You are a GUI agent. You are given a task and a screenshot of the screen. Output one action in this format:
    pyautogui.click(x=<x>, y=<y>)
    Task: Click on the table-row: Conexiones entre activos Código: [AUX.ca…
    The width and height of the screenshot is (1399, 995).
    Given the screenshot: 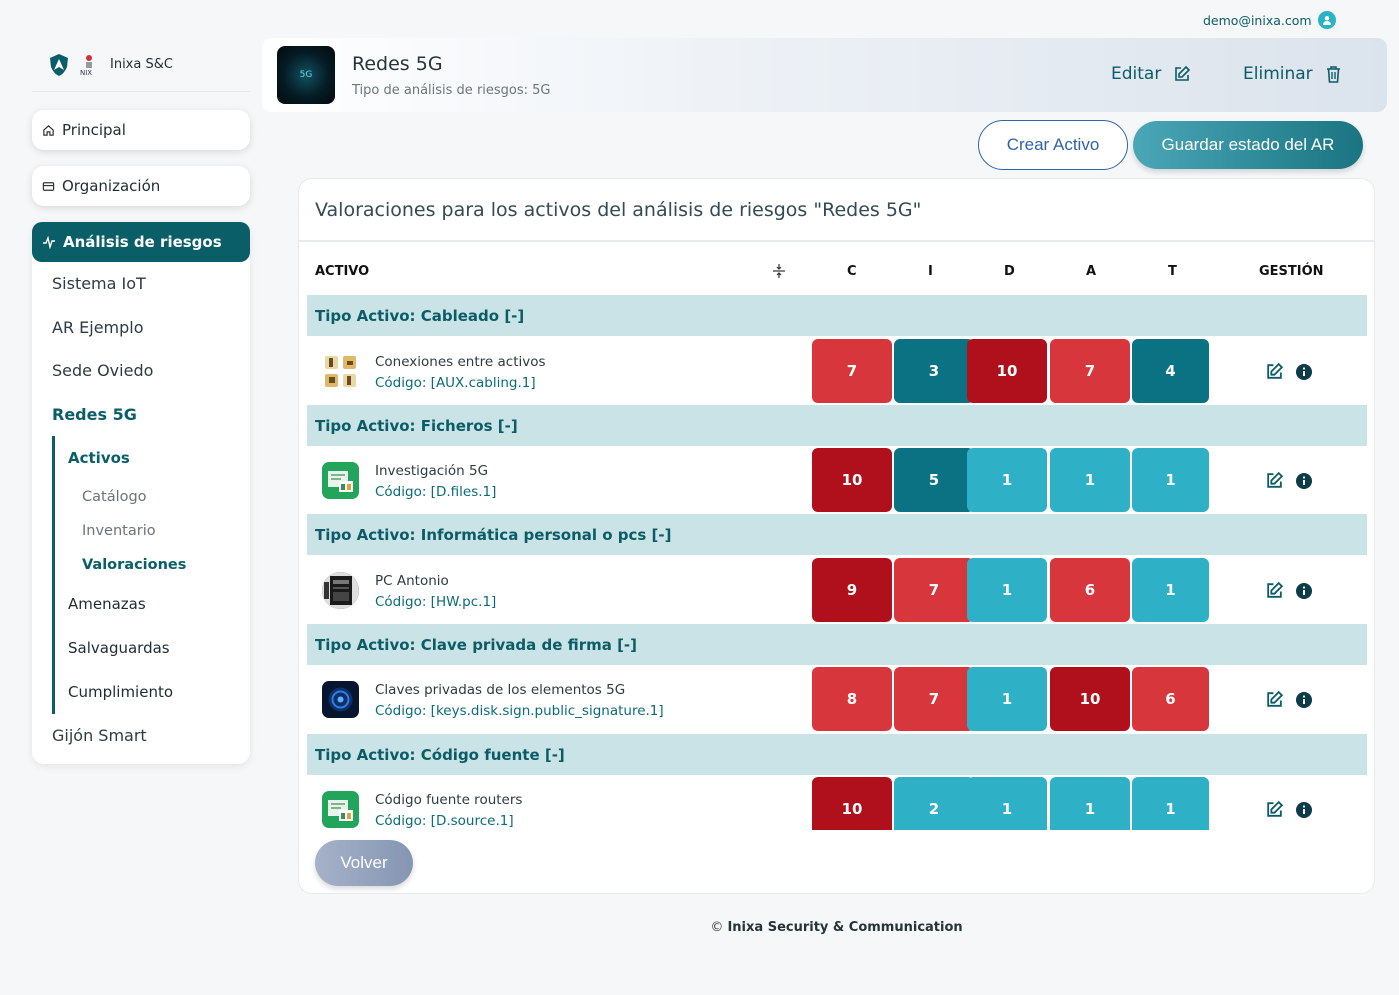 What is the action you would take?
    pyautogui.click(x=837, y=372)
    